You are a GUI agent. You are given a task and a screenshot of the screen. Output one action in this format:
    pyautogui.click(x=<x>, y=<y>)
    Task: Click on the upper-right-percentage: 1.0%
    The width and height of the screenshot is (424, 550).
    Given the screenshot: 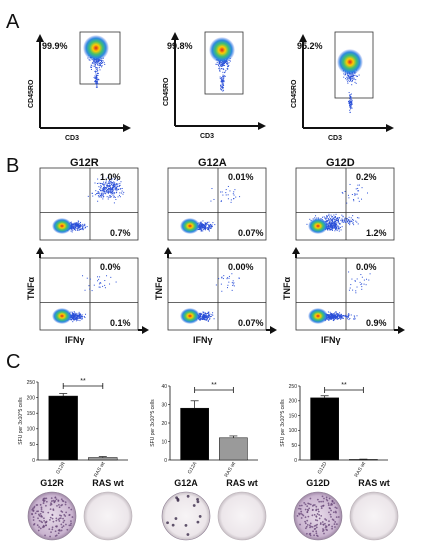 What is the action you would take?
    pyautogui.click(x=110, y=177)
    